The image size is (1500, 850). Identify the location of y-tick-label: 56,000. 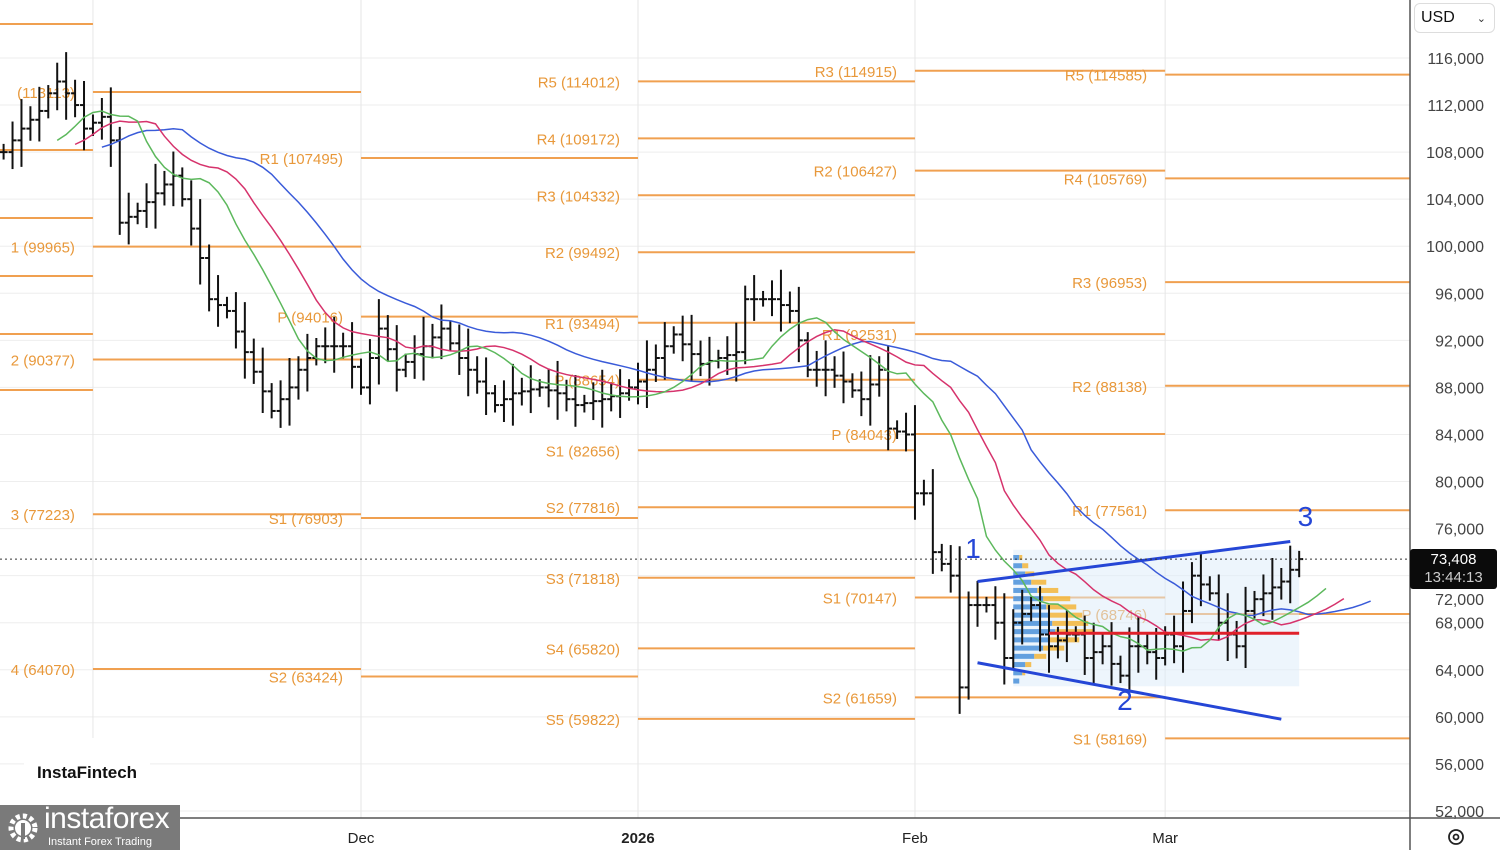
(1459, 765).